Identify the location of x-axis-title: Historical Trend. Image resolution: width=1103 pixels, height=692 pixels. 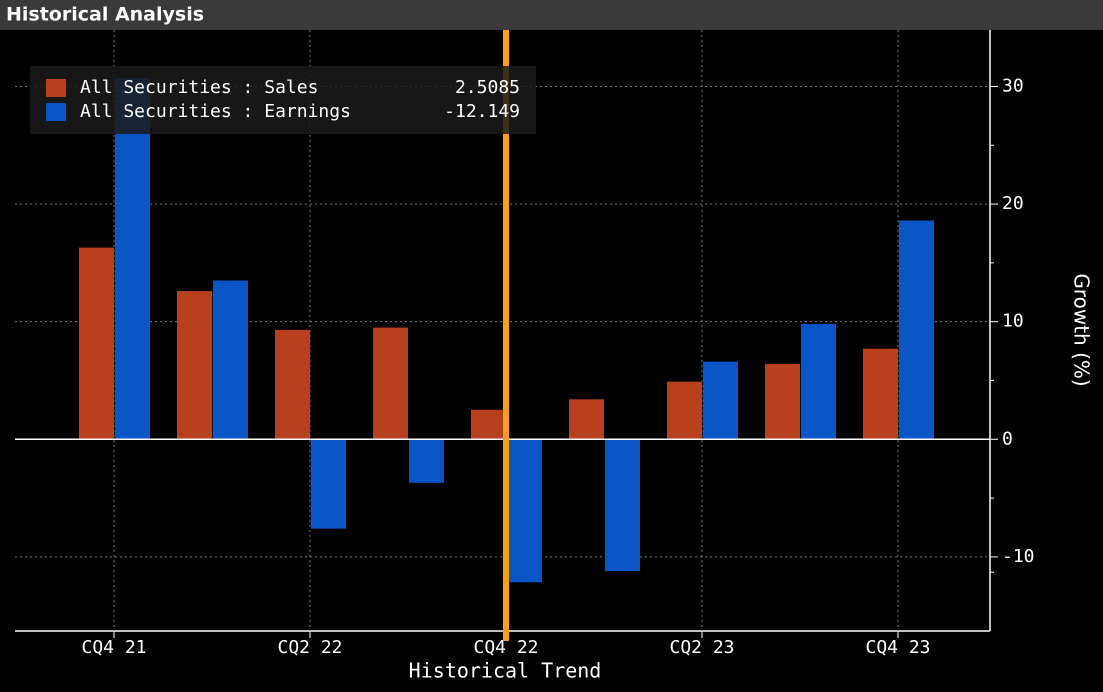
(505, 671).